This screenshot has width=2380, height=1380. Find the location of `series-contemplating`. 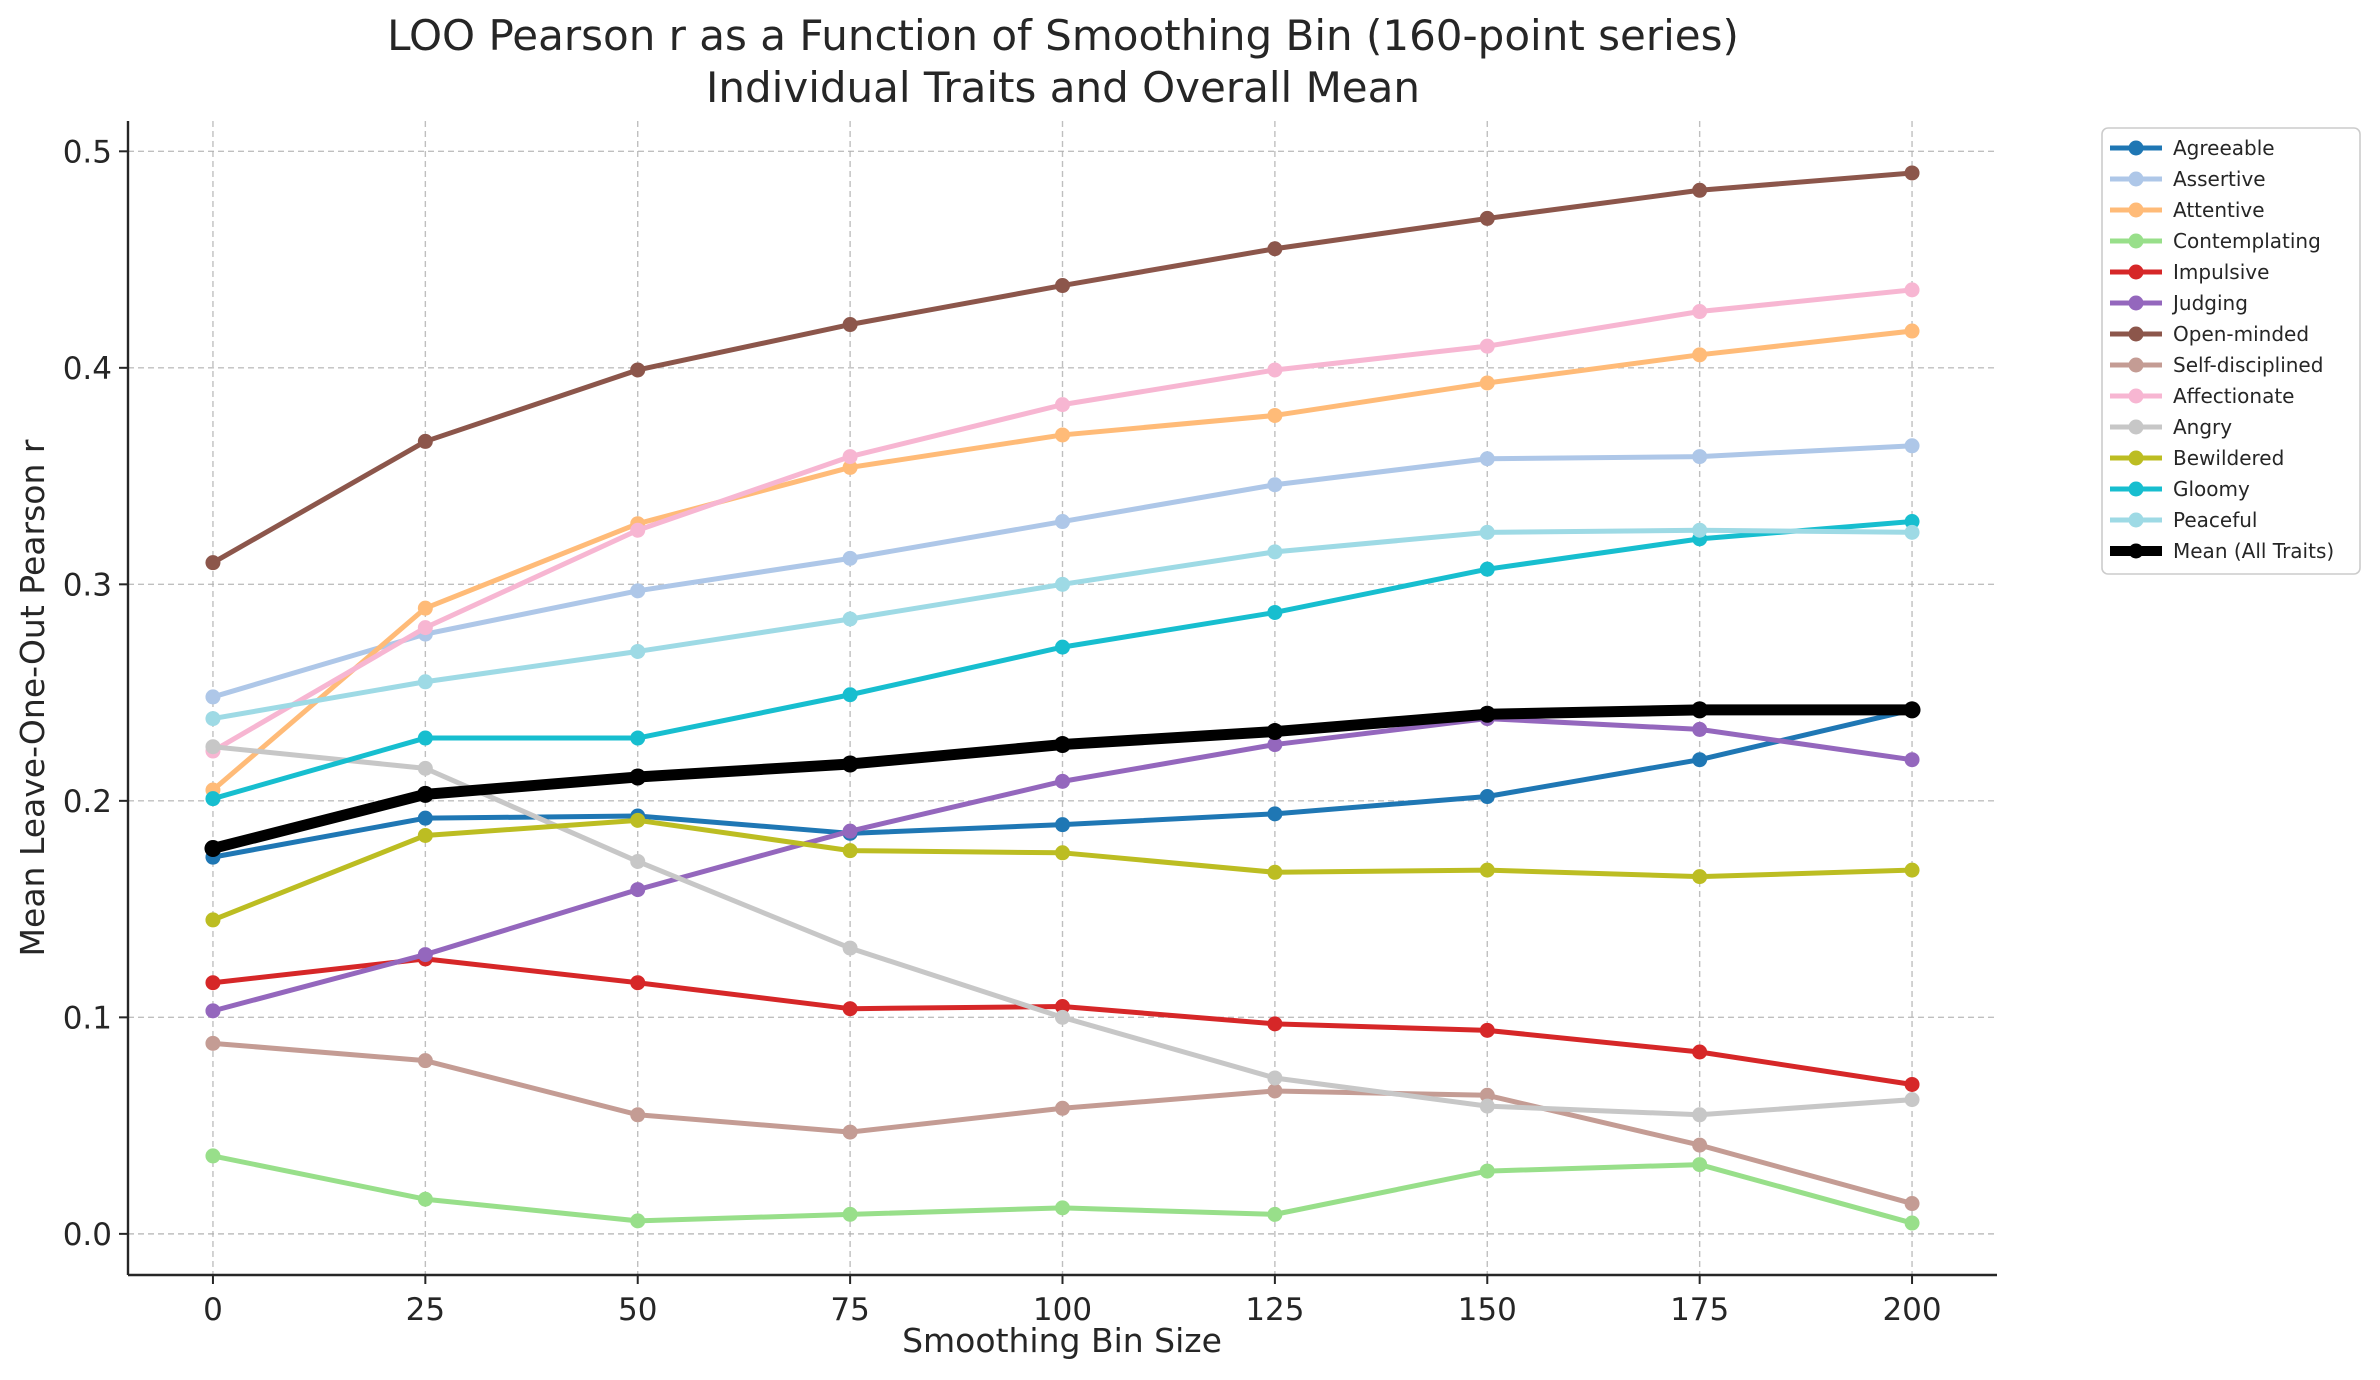

series-contemplating is located at coordinates (1062, 1189).